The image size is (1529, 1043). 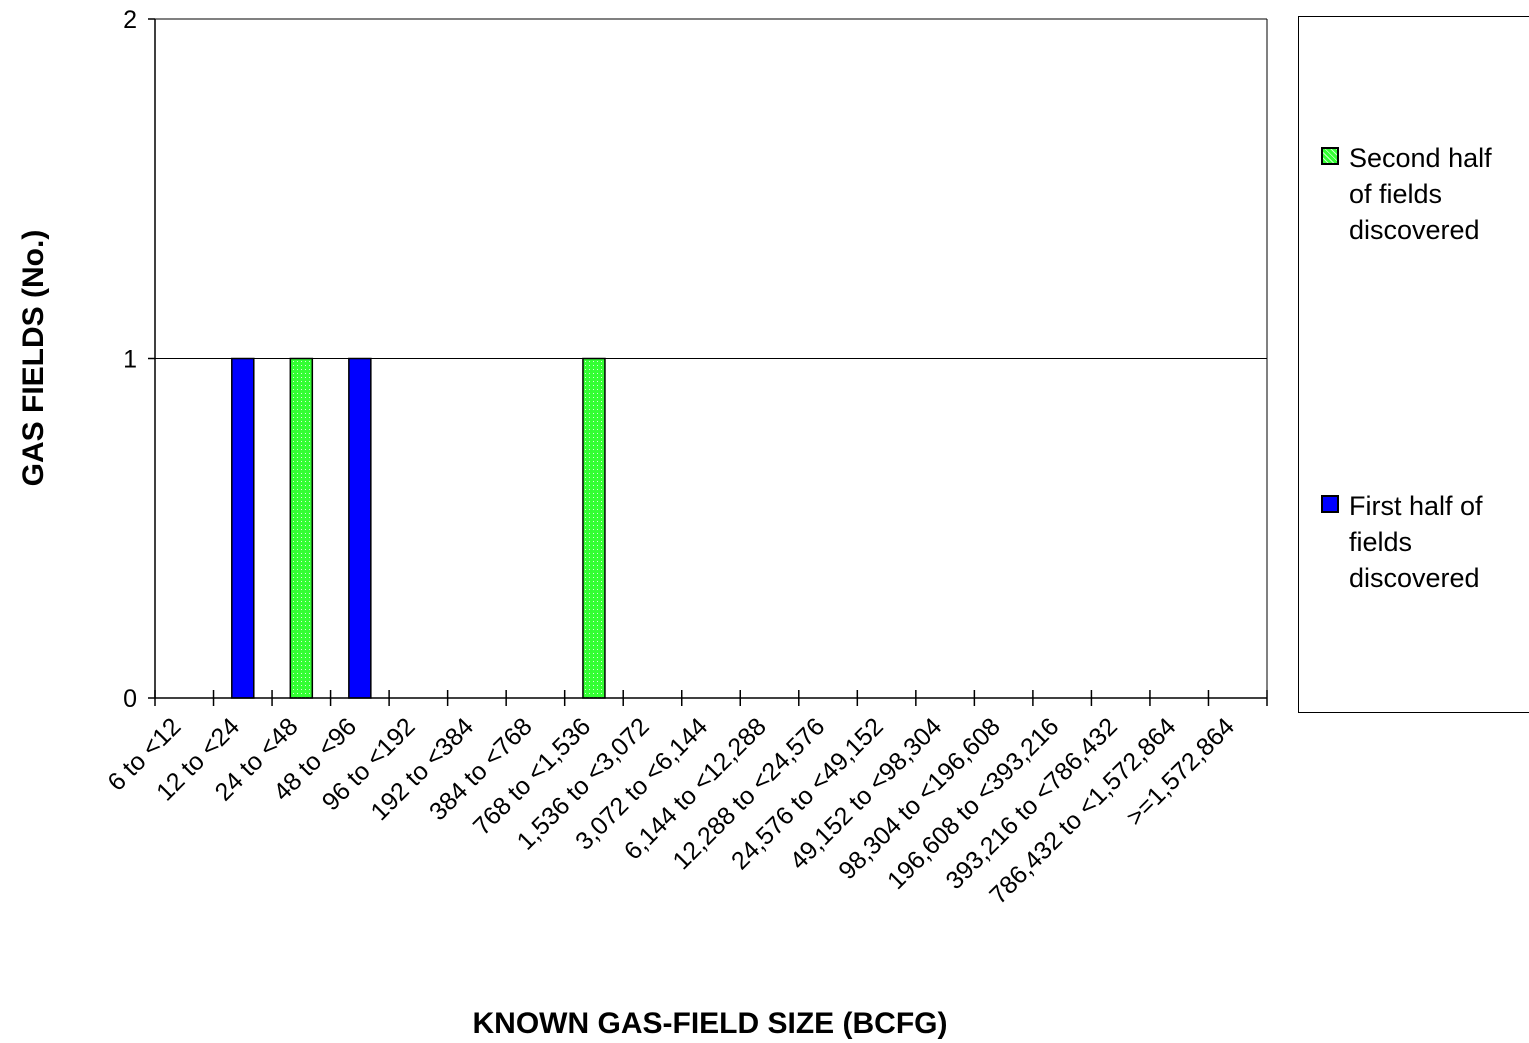 I want to click on y-tick-label-1: 1, so click(x=130, y=360).